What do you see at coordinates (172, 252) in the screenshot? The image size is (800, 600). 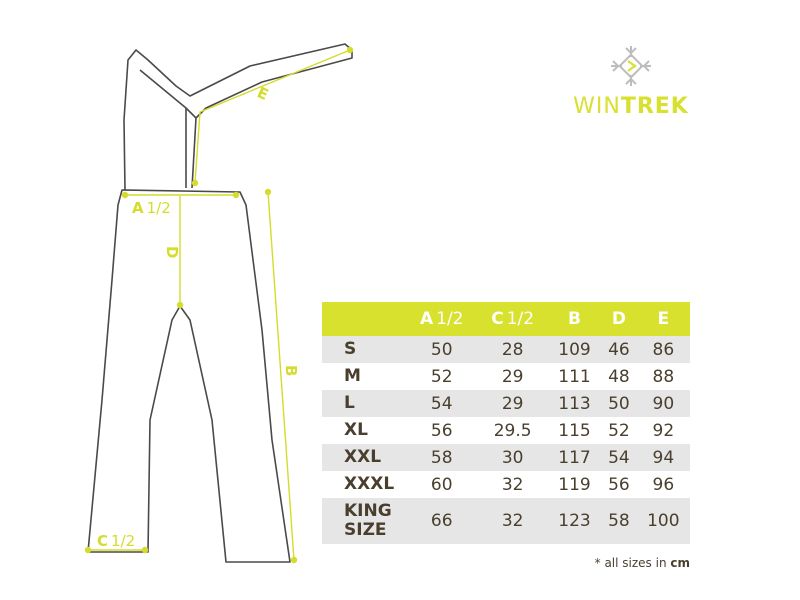 I see `label-d: D` at bounding box center [172, 252].